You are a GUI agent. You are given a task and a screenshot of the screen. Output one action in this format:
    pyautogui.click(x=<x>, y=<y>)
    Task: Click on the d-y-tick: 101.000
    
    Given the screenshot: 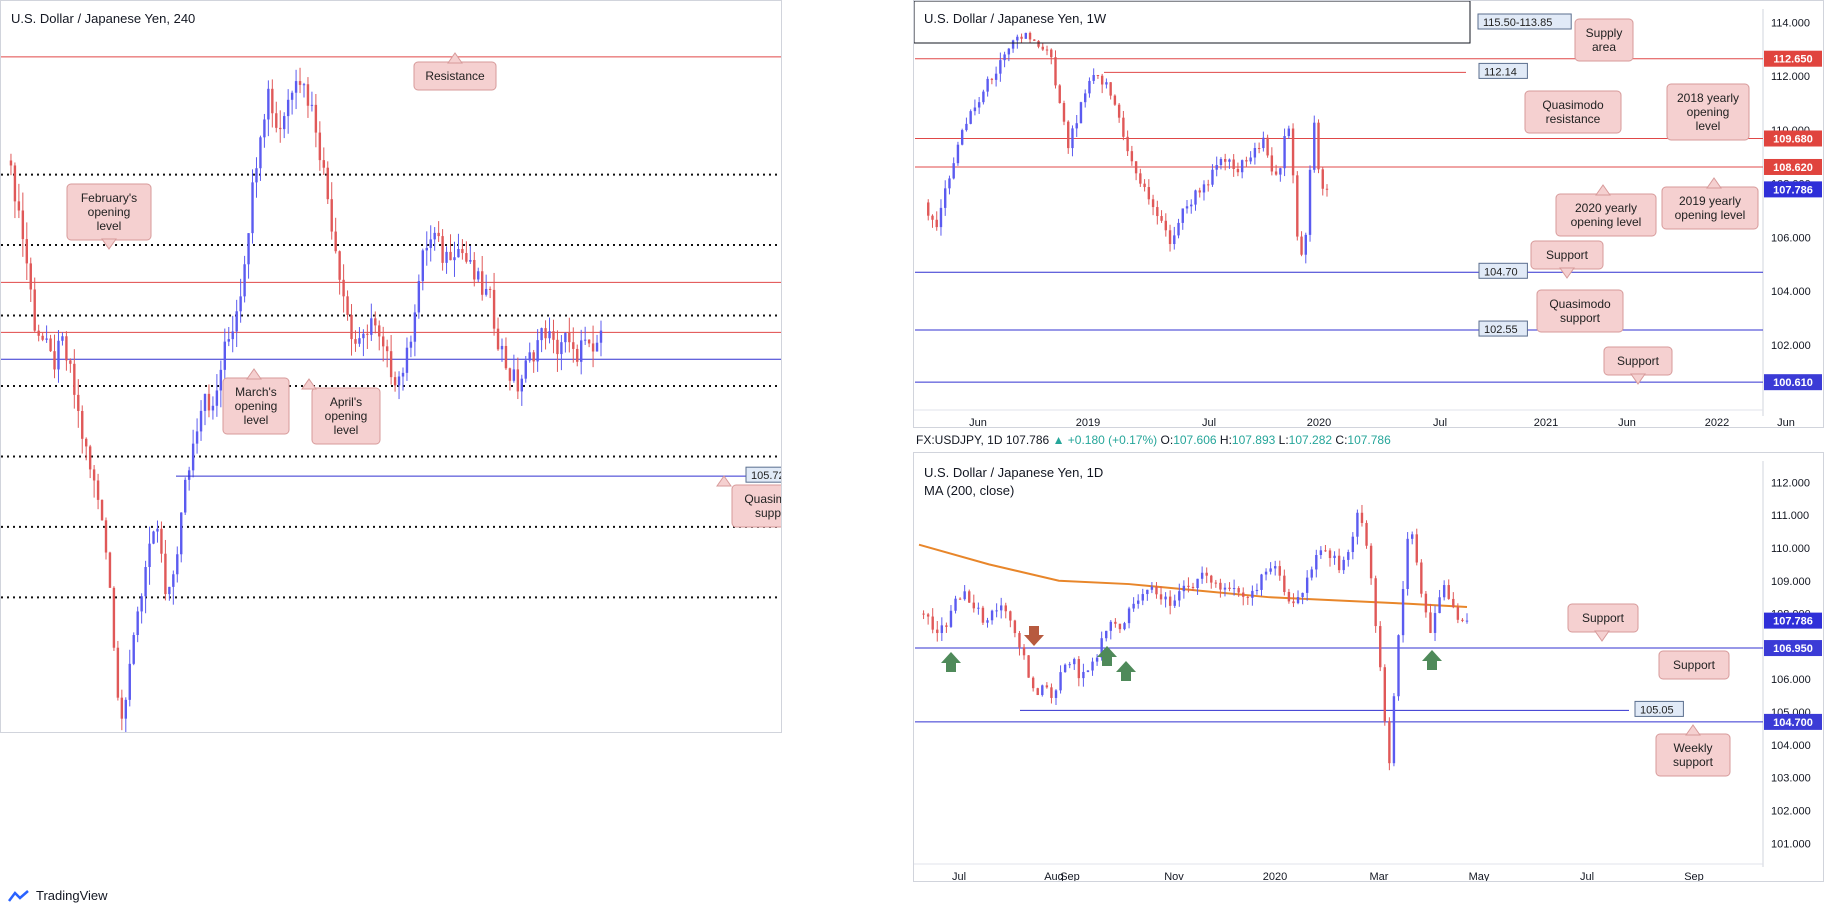 What is the action you would take?
    pyautogui.click(x=1791, y=844)
    